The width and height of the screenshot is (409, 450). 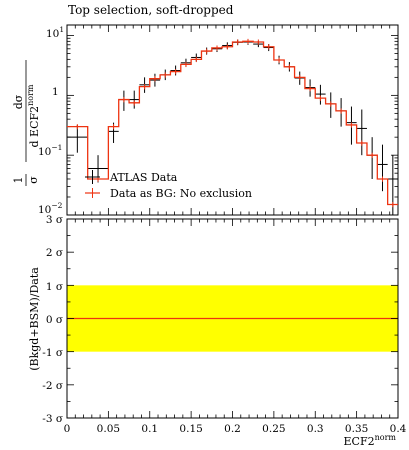 What do you see at coordinates (18, 101) in the screenshot?
I see `ylabel-numerator: dσ` at bounding box center [18, 101].